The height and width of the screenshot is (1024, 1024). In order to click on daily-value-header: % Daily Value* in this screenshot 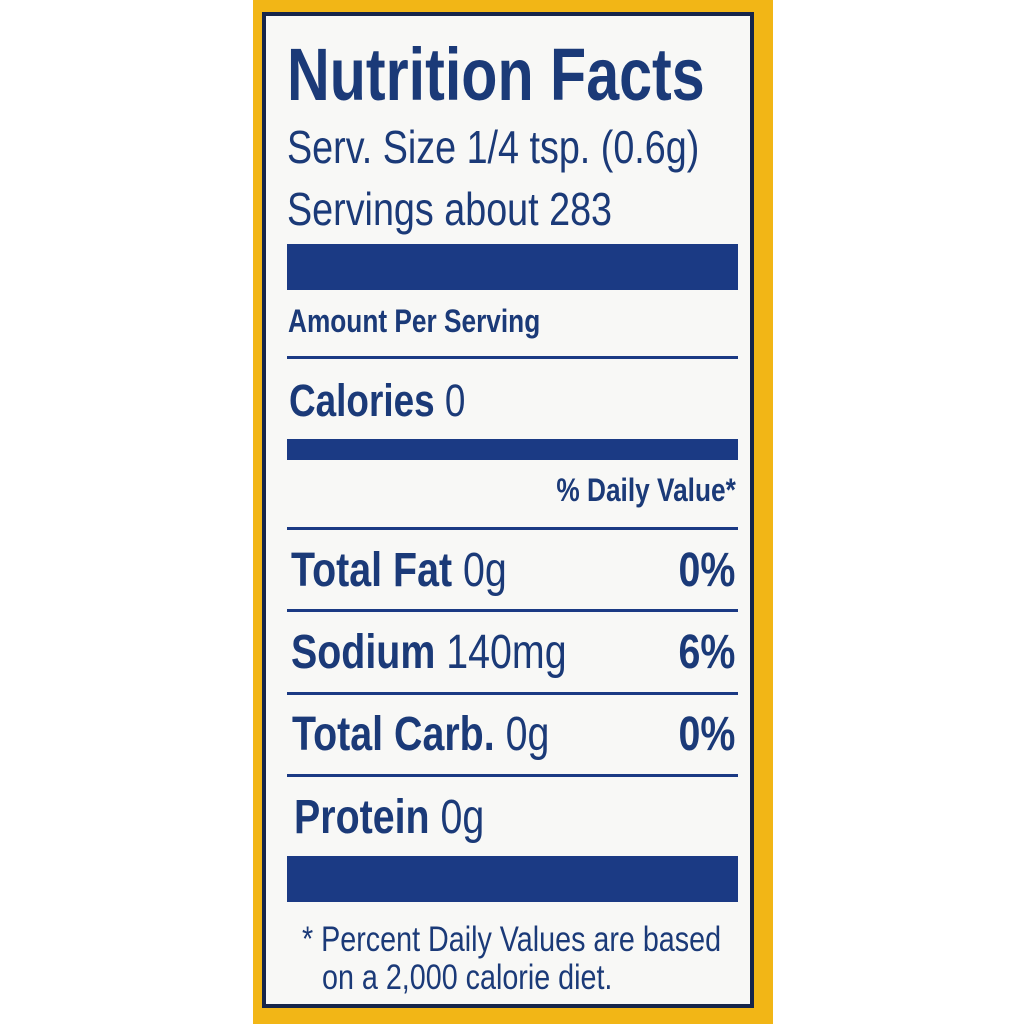, I will do `click(646, 490)`.